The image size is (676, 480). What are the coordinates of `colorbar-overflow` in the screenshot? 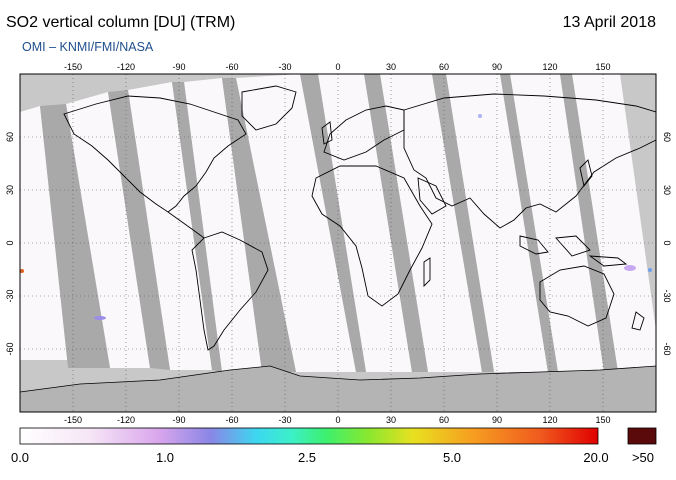 It's located at (642, 436).